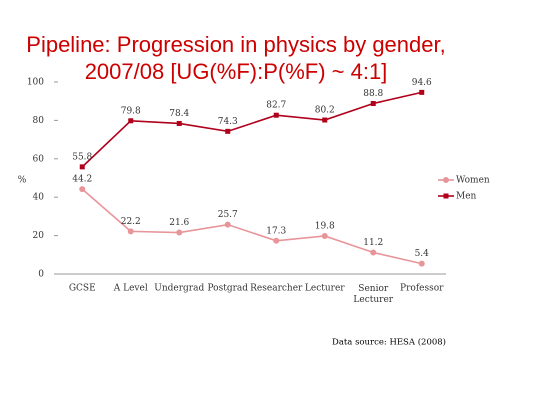 The width and height of the screenshot is (540, 405). What do you see at coordinates (422, 254) in the screenshot?
I see `data-label: 5.4` at bounding box center [422, 254].